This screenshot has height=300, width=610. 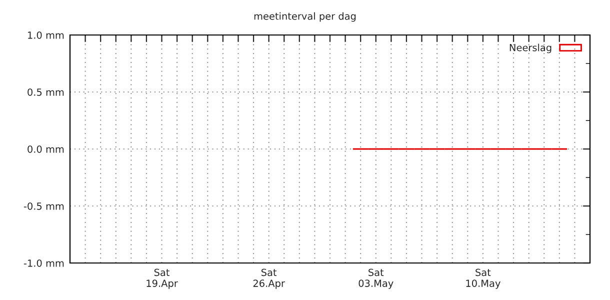 What do you see at coordinates (269, 278) in the screenshot?
I see `x-tick-label: Sat 26.Apr` at bounding box center [269, 278].